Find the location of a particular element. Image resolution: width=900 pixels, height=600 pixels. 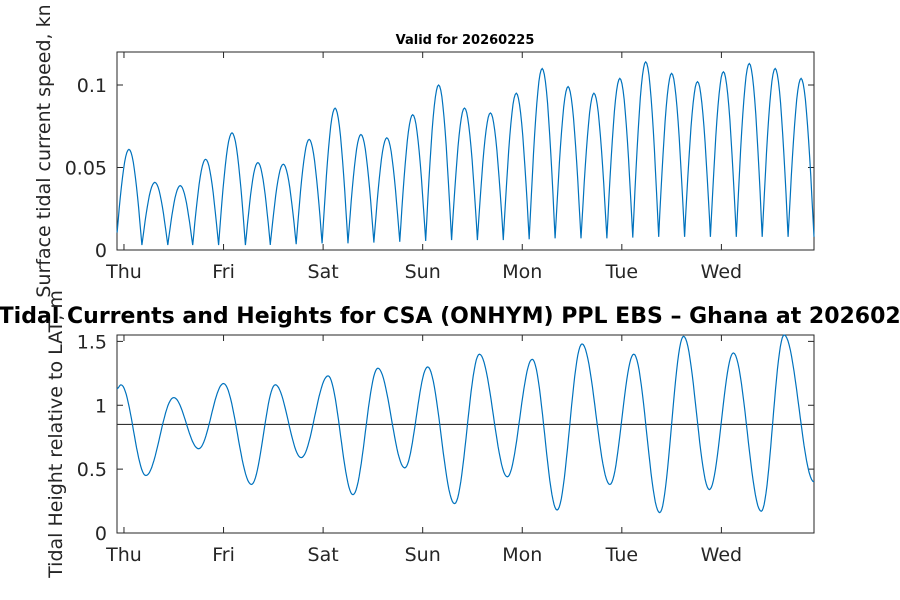

tidal-height-x-tick-label: Mon is located at coordinates (522, 555).